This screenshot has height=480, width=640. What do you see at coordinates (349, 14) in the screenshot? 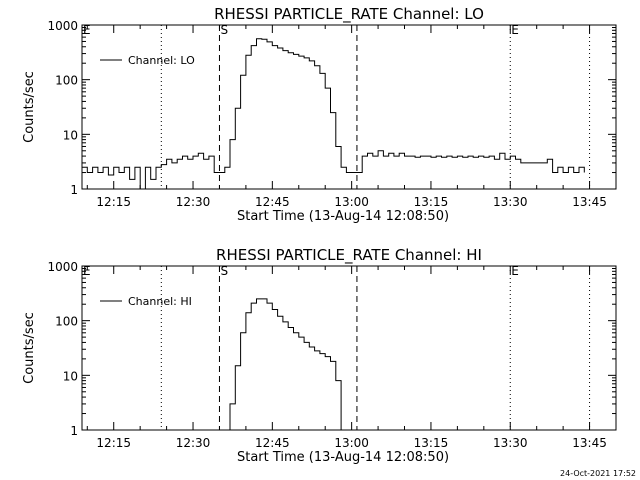
I see `chart-title: RHESSI PARTICLE_RATE Channel: LO` at bounding box center [349, 14].